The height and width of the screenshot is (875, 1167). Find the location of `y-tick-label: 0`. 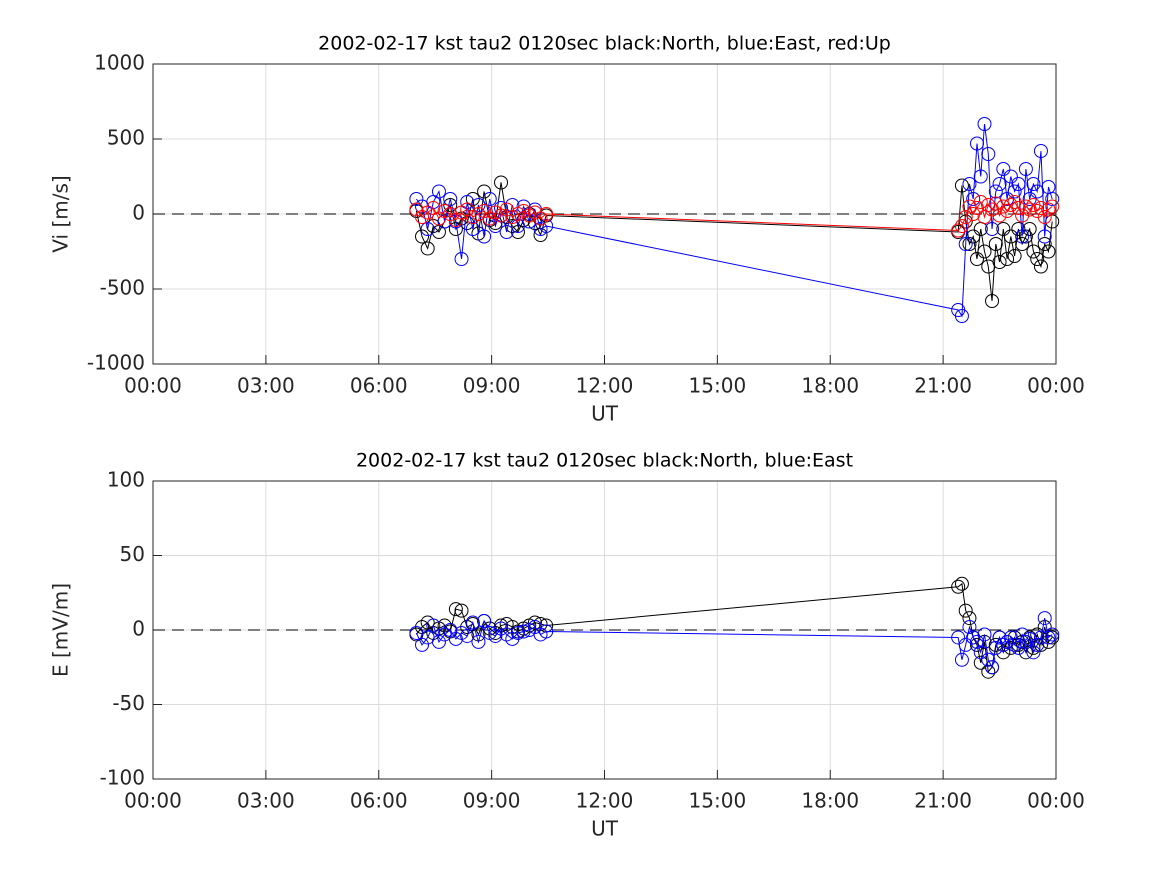

y-tick-label: 0 is located at coordinates (138, 629).